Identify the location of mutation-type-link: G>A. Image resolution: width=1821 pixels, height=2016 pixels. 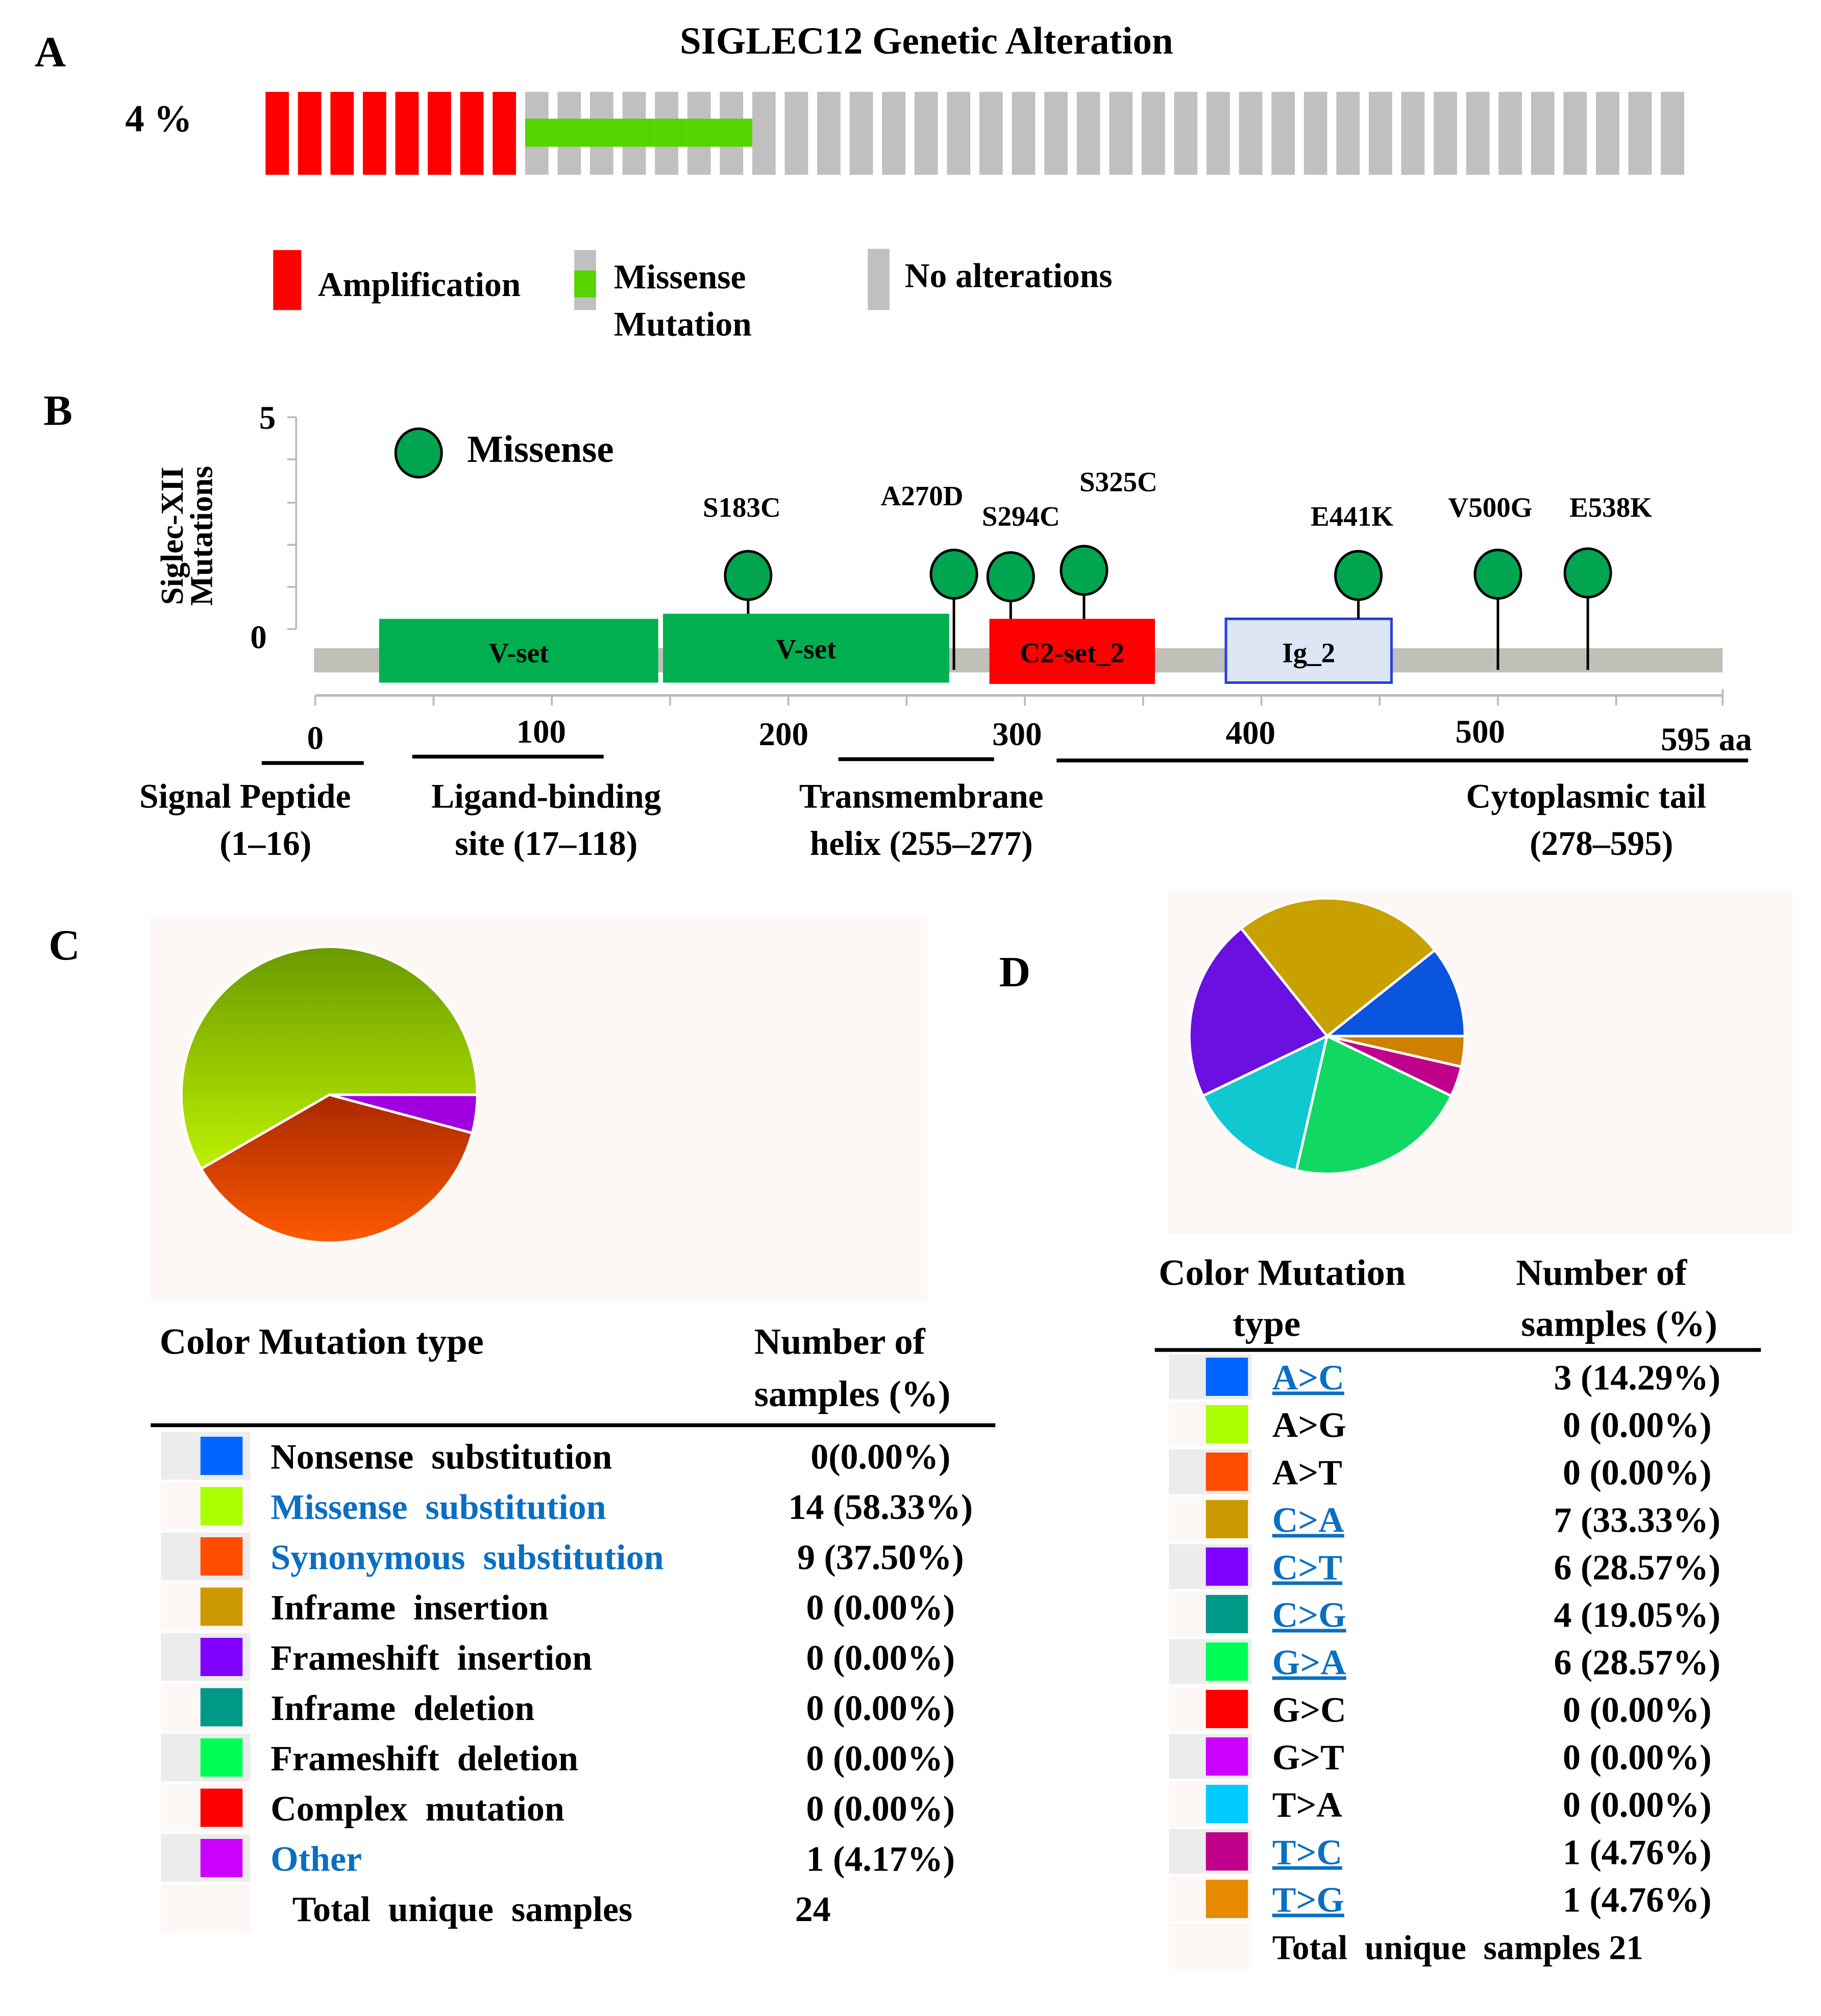
(1309, 1663).